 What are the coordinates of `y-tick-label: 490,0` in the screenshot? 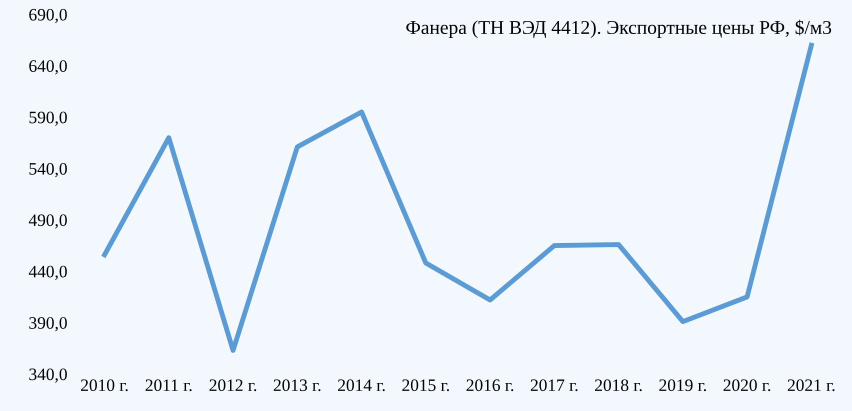 It's located at (47, 221).